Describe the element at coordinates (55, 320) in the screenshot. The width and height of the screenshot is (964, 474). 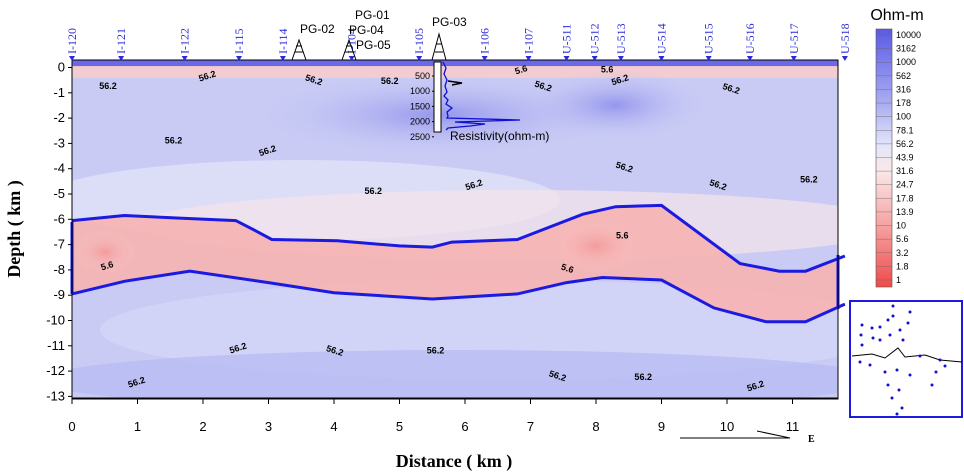
I see `y-tick-label: -10` at that location.